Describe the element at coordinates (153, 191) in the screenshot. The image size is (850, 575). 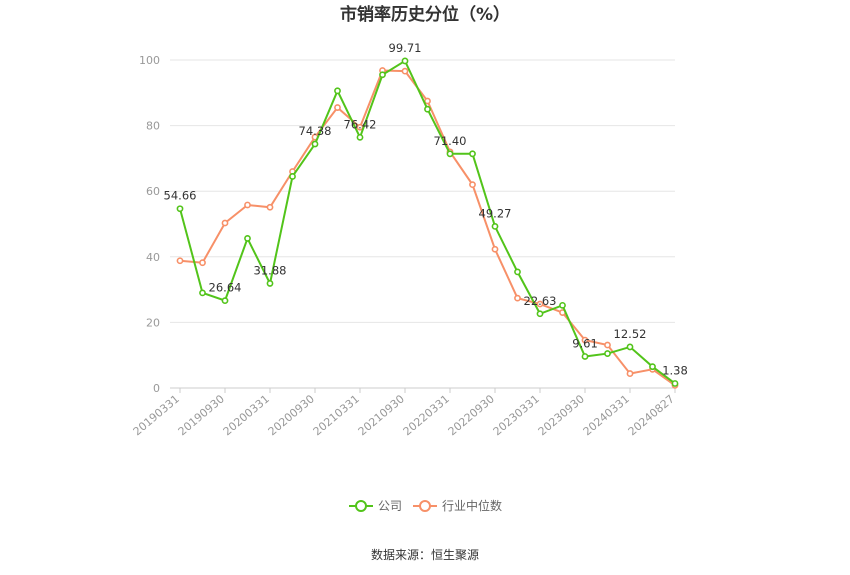
I see `y-tick-label: 60` at that location.